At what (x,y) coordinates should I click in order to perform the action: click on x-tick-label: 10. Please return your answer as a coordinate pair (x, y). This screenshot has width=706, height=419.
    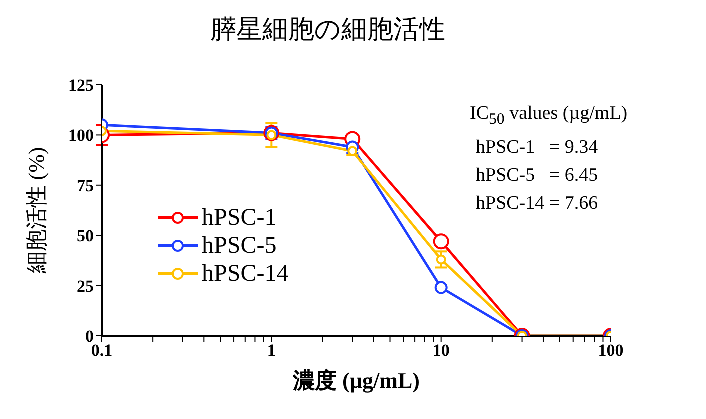
    Looking at the image, I should click on (441, 350).